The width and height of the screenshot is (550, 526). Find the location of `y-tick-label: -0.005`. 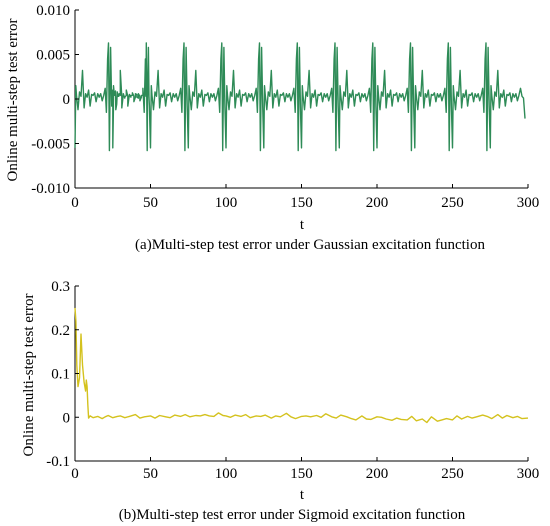

y-tick-label: -0.005 is located at coordinates (50, 145).